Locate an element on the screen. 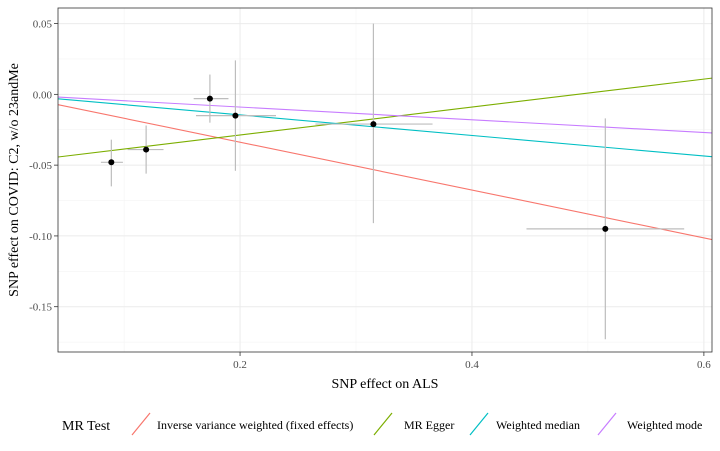 Image resolution: width=720 pixels, height=451 pixels. y-tick-label: 0.05 is located at coordinates (43, 25).